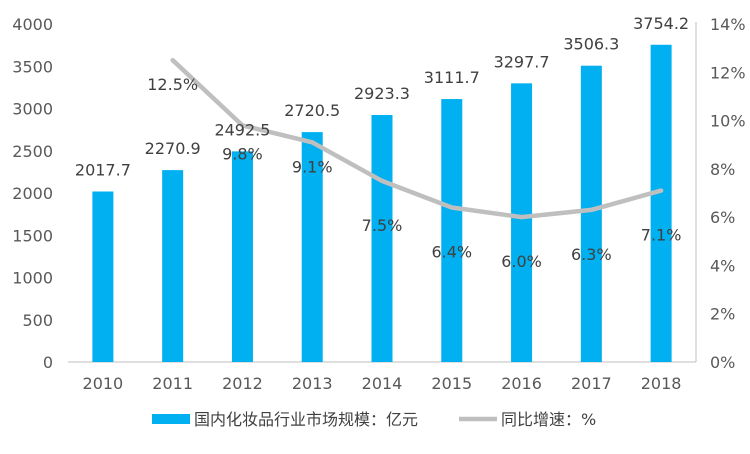 This screenshot has height=454, width=750. I want to click on y-left-tick-label: 4000, so click(32, 24).